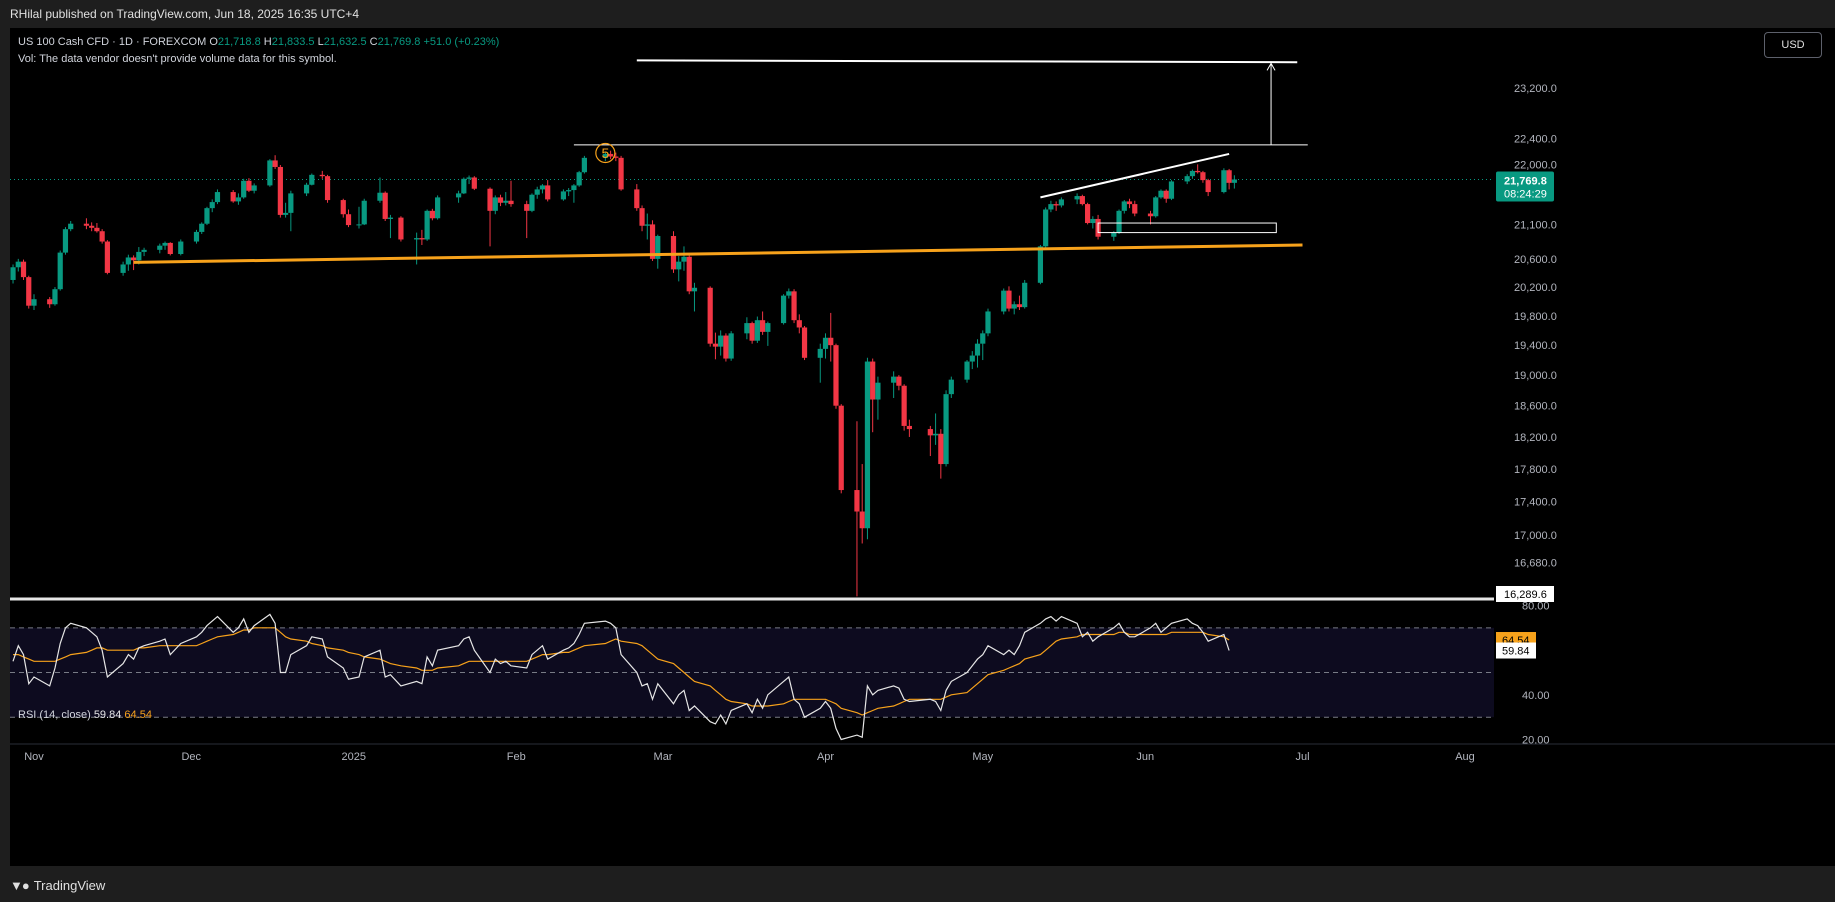 The width and height of the screenshot is (1835, 902). What do you see at coordinates (373, 42) in the screenshot?
I see `close-label: C` at bounding box center [373, 42].